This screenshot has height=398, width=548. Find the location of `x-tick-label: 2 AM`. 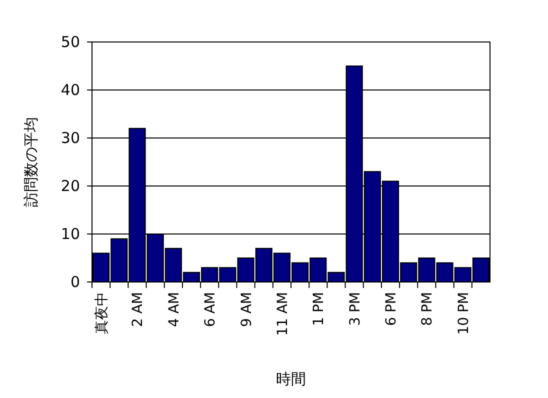

x-tick-label: 2 AM is located at coordinates (138, 310).